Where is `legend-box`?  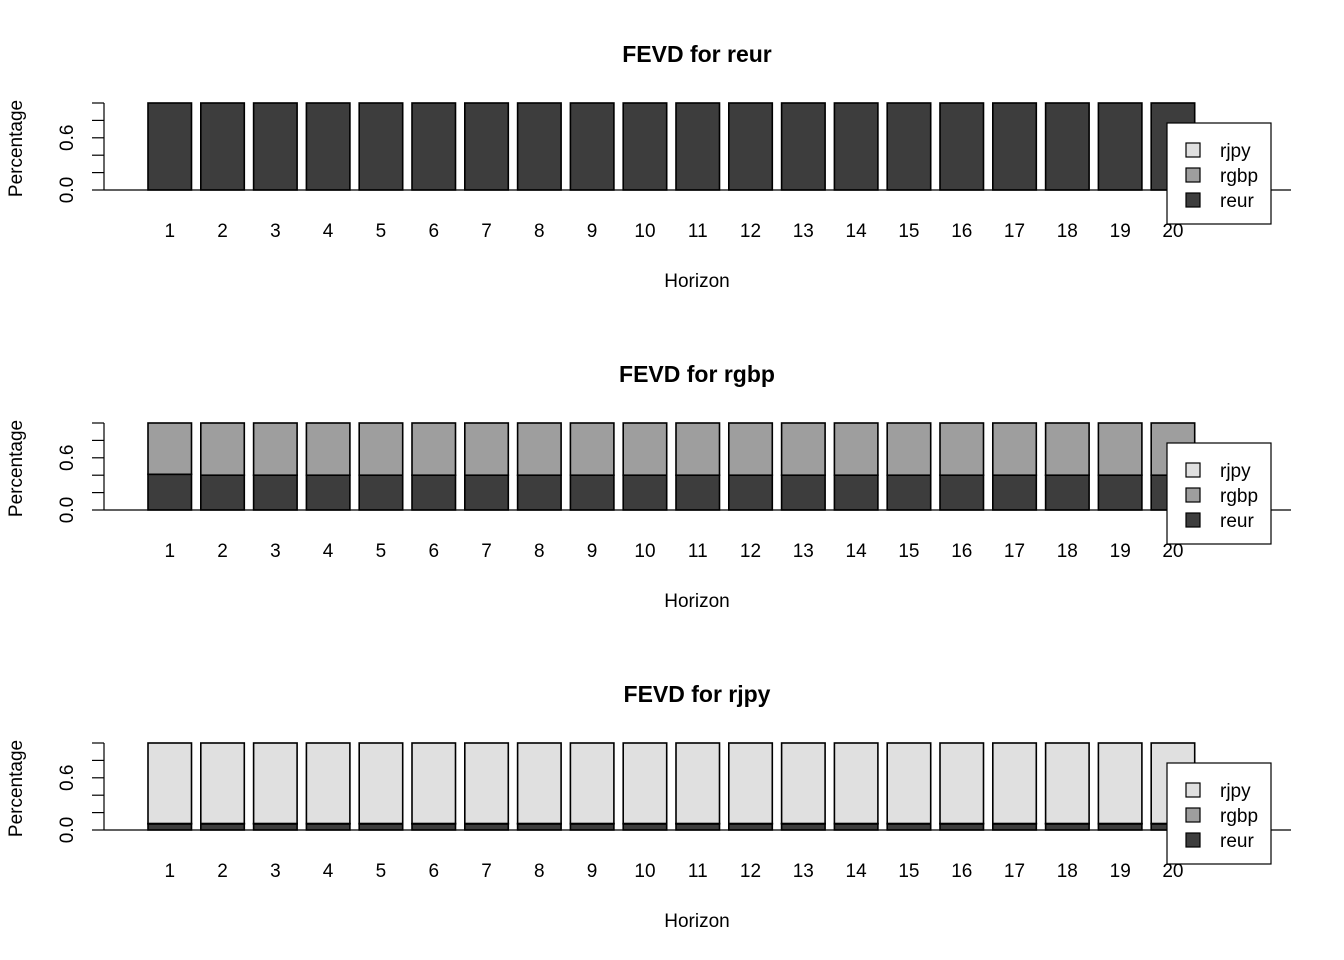 legend-box is located at coordinates (1219, 173).